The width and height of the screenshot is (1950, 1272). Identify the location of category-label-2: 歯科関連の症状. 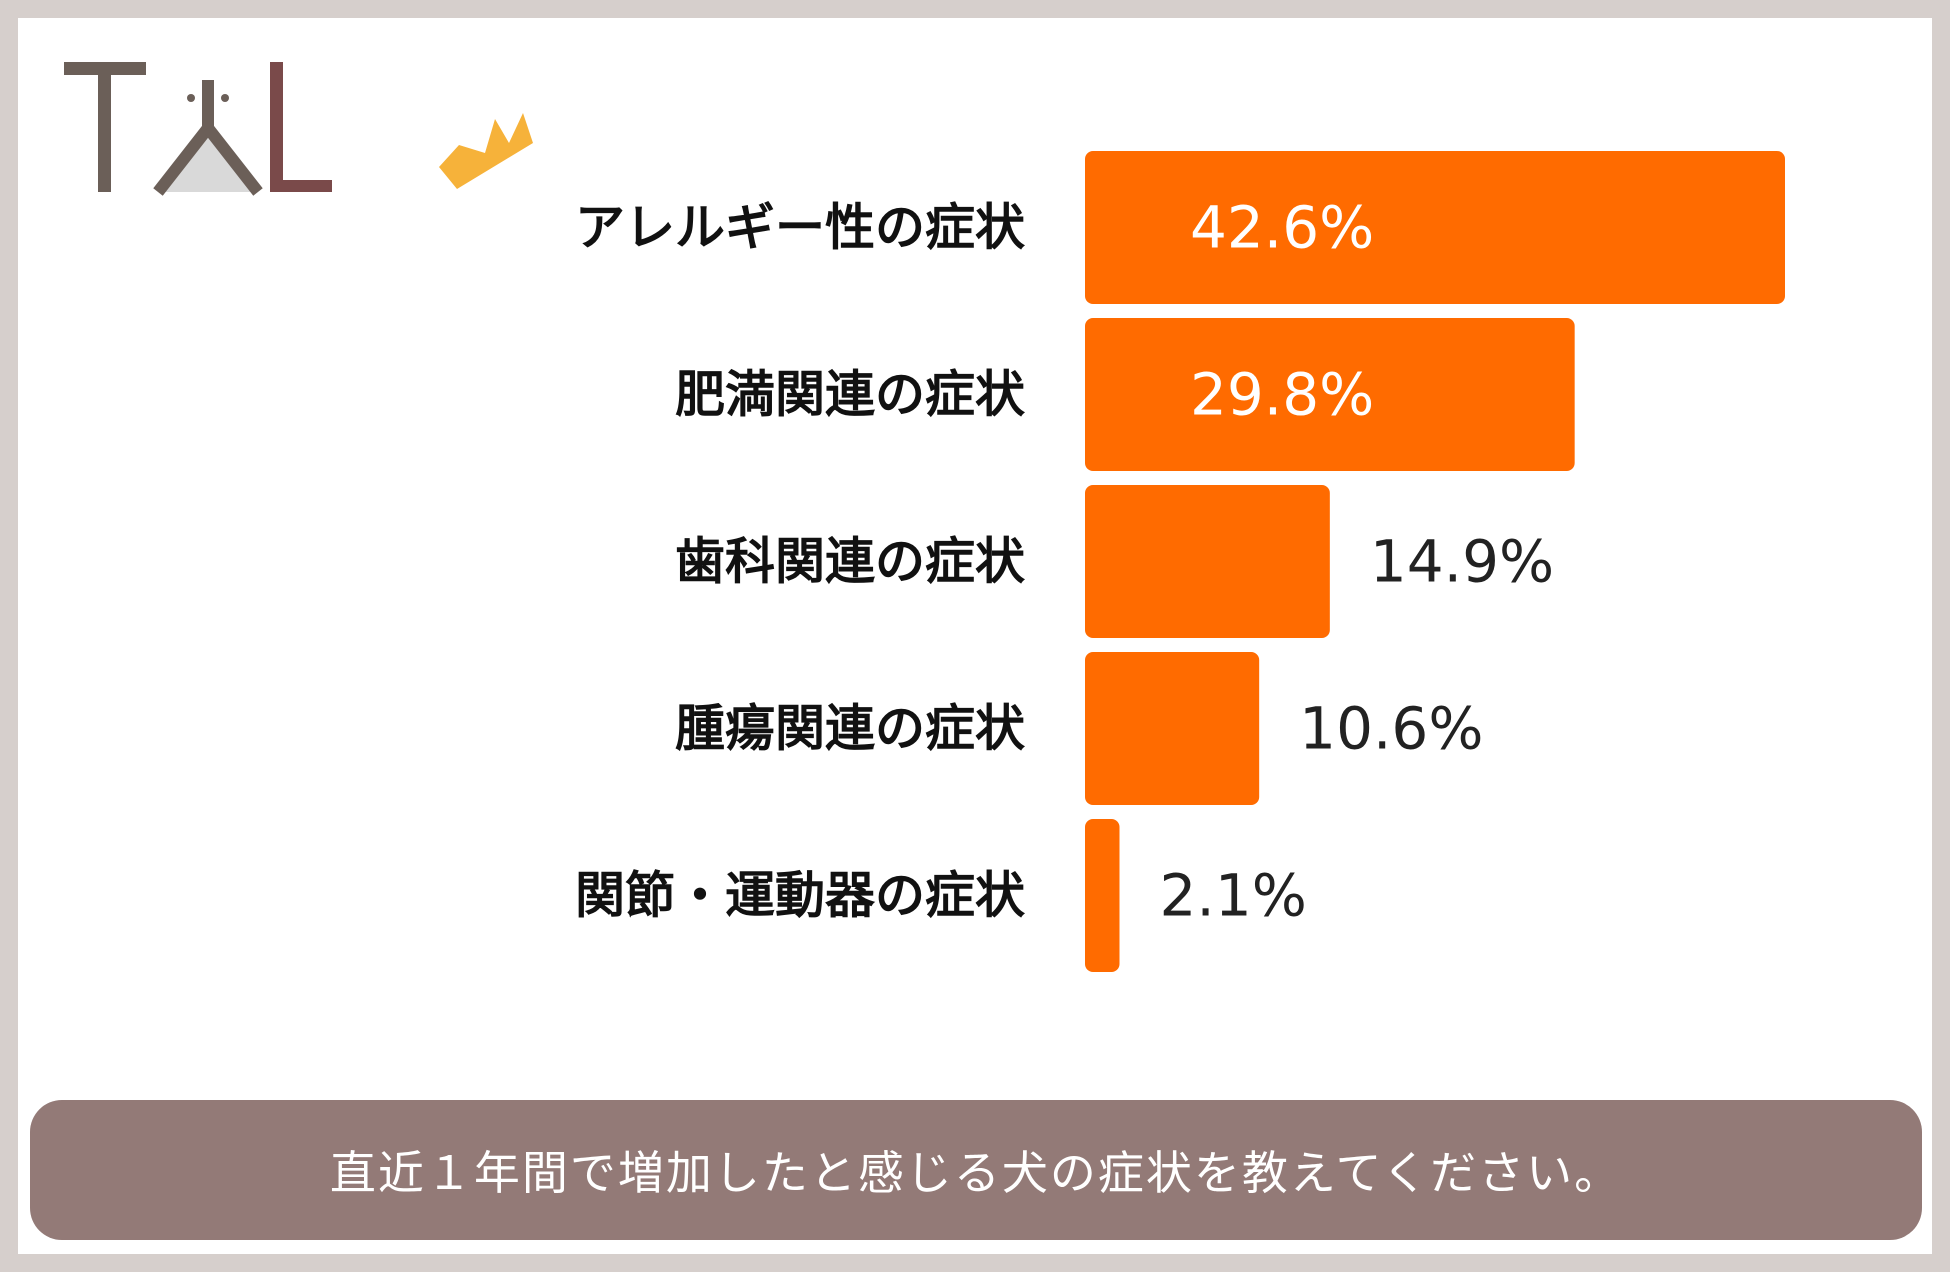
(850, 562).